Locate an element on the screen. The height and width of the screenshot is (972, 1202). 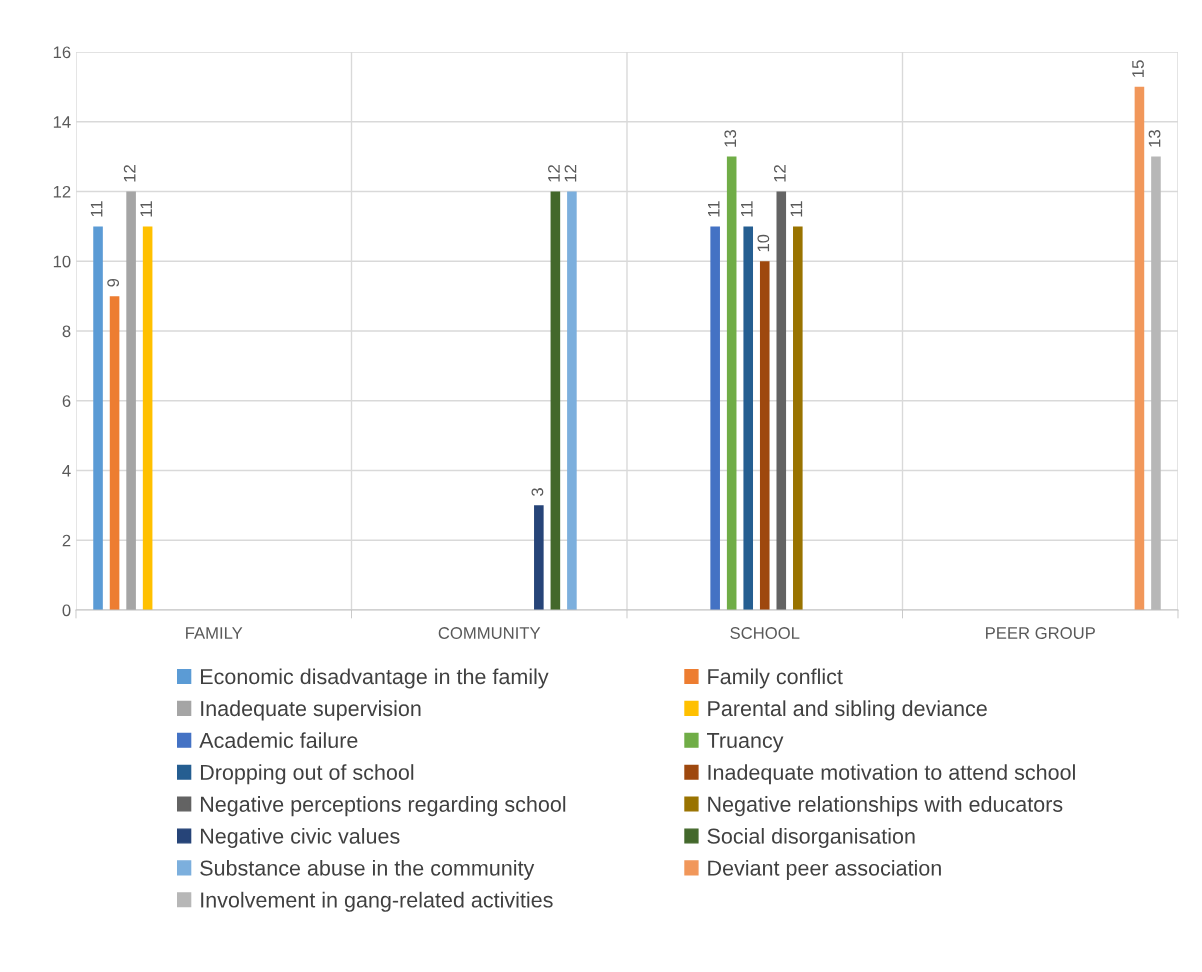
y-tick-label: 10 is located at coordinates (62, 261).